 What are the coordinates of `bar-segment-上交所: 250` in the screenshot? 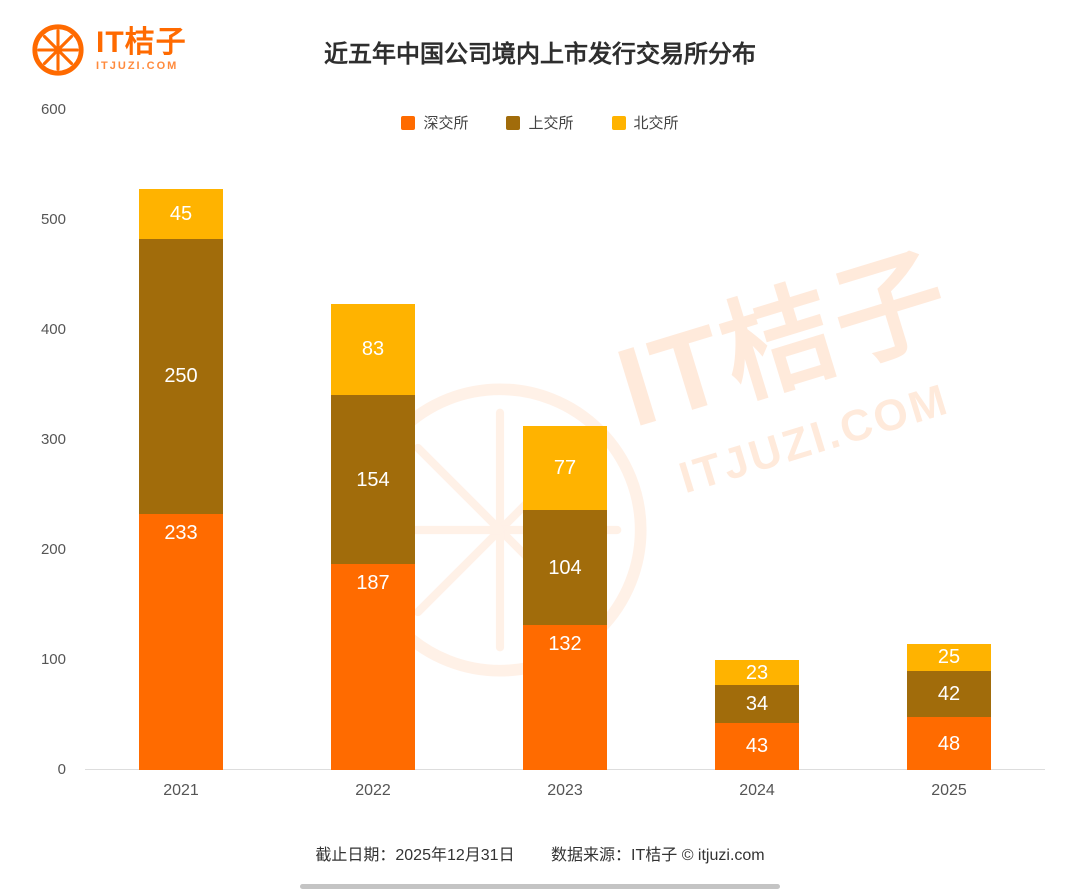 It's located at (181, 376).